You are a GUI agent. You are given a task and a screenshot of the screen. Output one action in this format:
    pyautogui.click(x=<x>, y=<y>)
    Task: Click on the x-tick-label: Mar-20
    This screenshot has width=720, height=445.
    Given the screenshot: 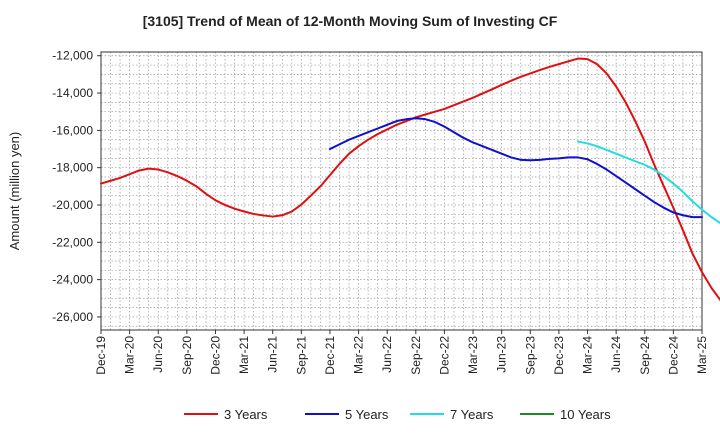 What is the action you would take?
    pyautogui.click(x=130, y=355)
    